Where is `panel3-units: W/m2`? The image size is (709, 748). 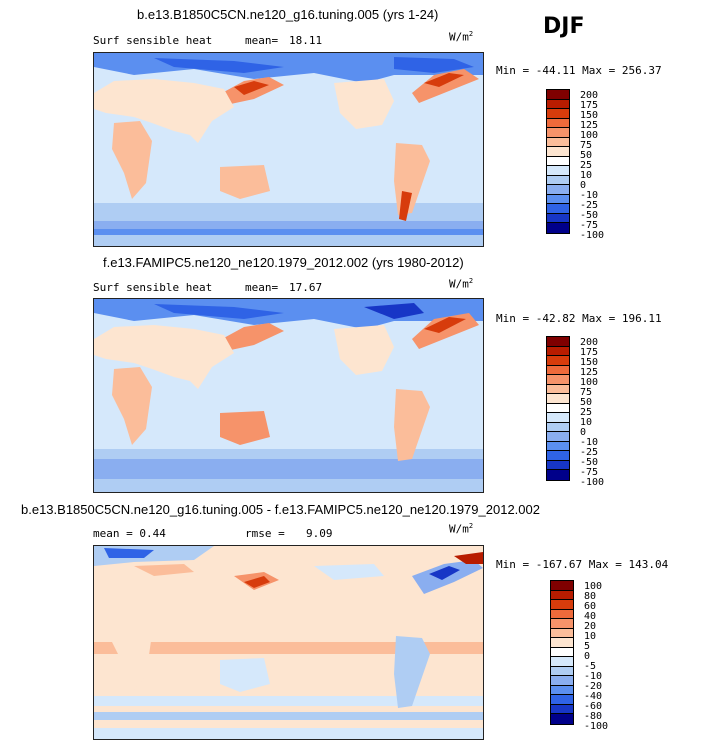
panel3-units: W/m2 is located at coordinates (461, 529).